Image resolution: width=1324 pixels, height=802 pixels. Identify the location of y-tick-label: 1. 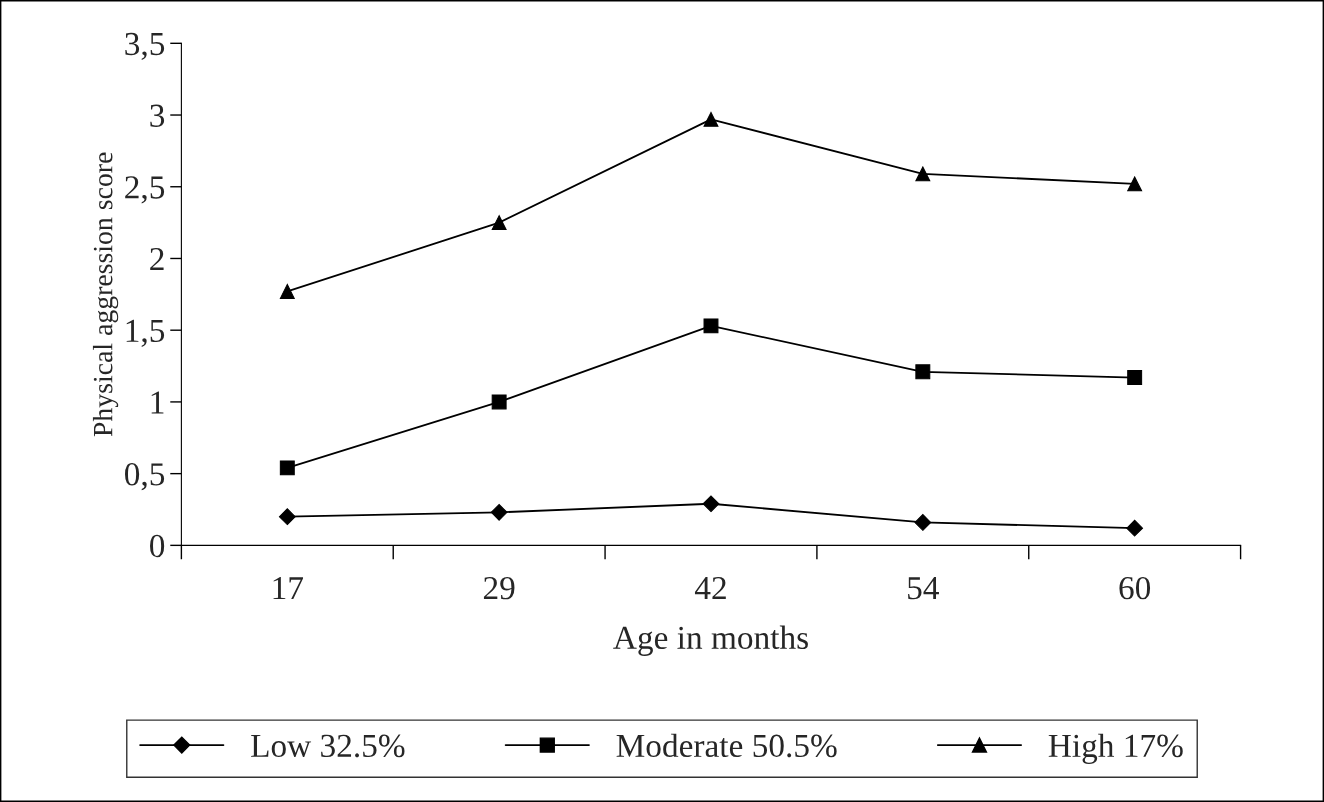
(157, 402).